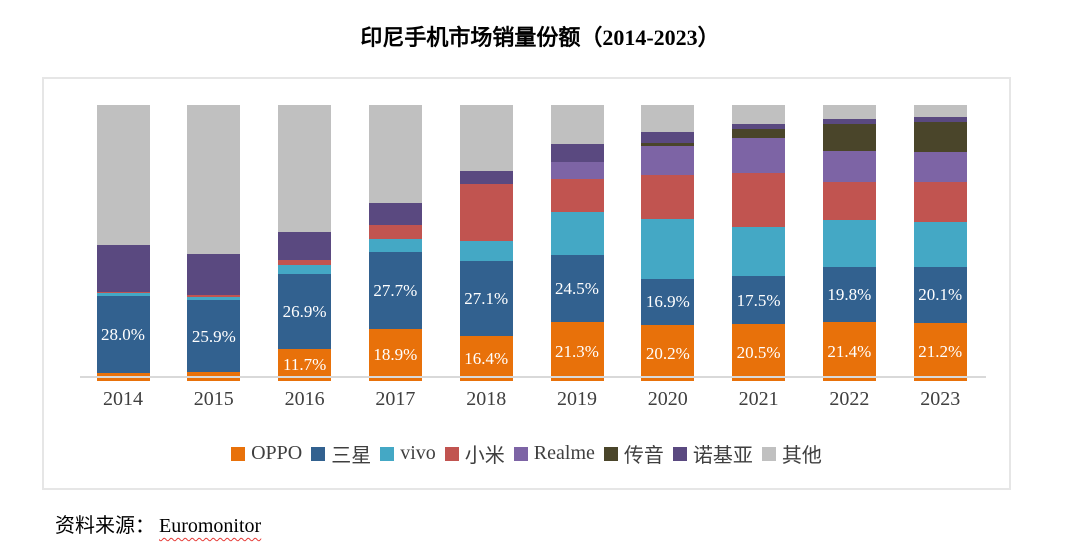 This screenshot has width=1080, height=552. I want to click on data-label: 25.9%, so click(213, 336).